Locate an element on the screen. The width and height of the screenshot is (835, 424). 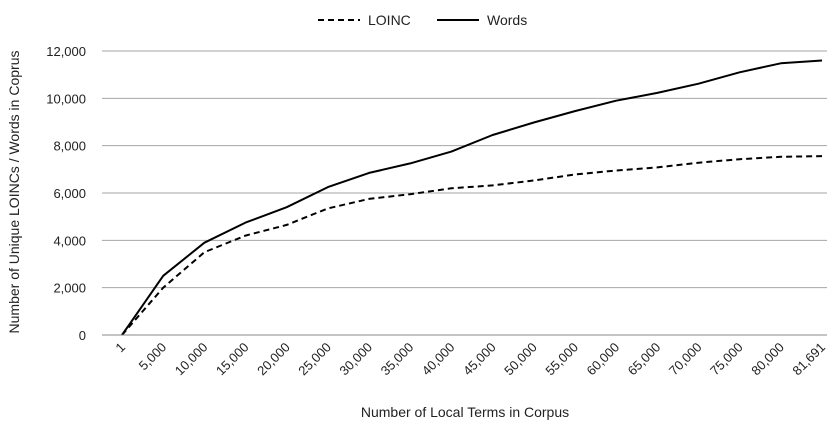
y-tick-label: 8,000 is located at coordinates (69, 146).